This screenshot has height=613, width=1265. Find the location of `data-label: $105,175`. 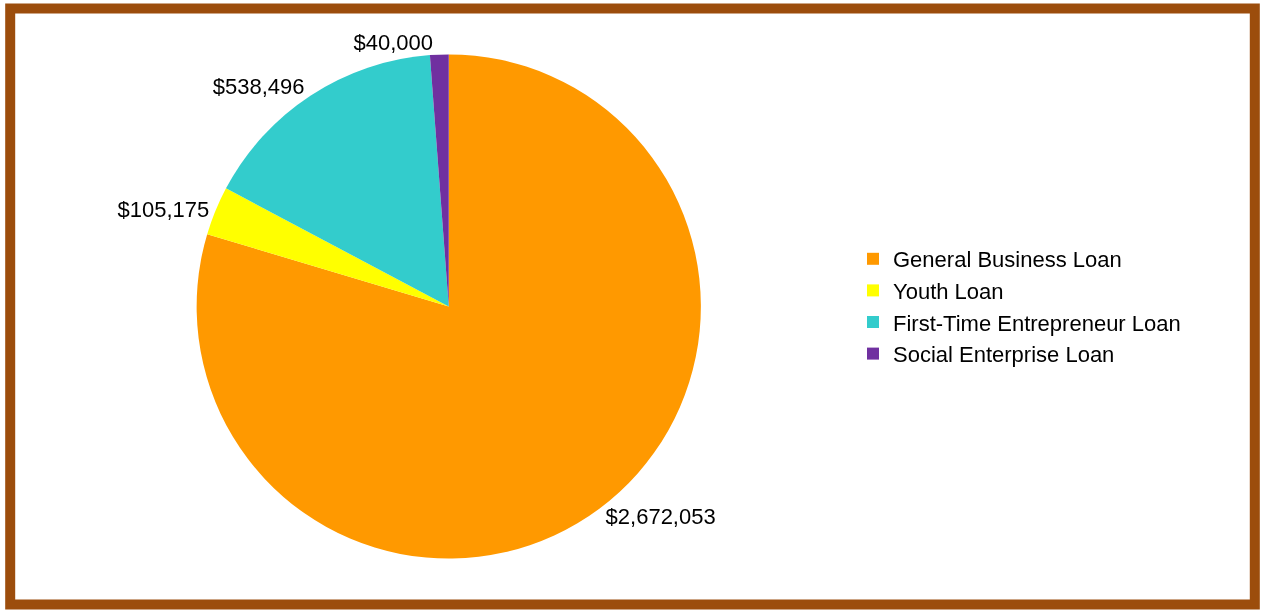

data-label: $105,175 is located at coordinates (163, 209).